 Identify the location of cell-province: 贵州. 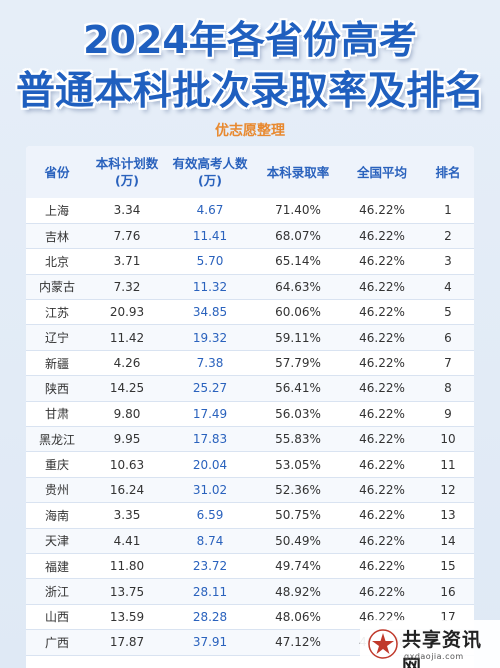
(56, 490).